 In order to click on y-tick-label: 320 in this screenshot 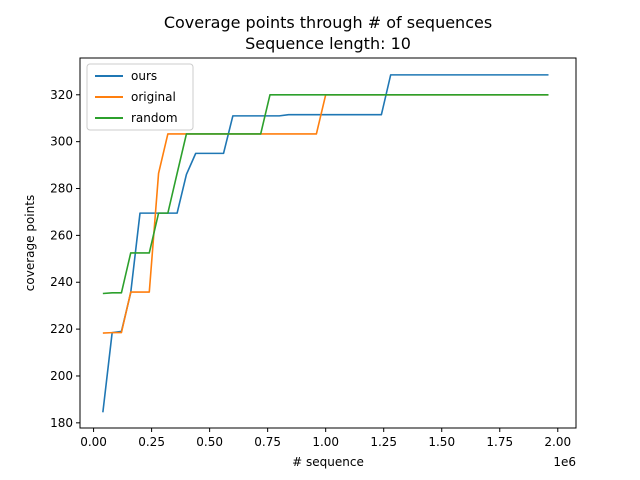, I will do `click(61, 95)`.